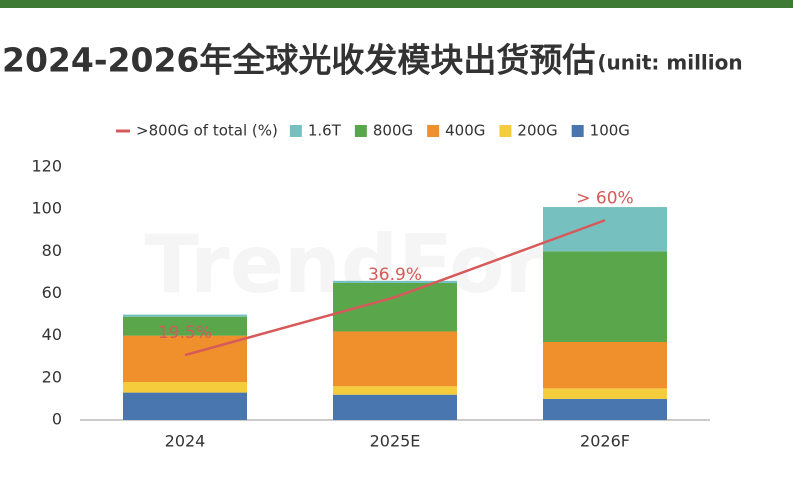 Image resolution: width=793 pixels, height=496 pixels. Describe the element at coordinates (185, 333) in the screenshot. I see `line-label: 19.5%` at that location.